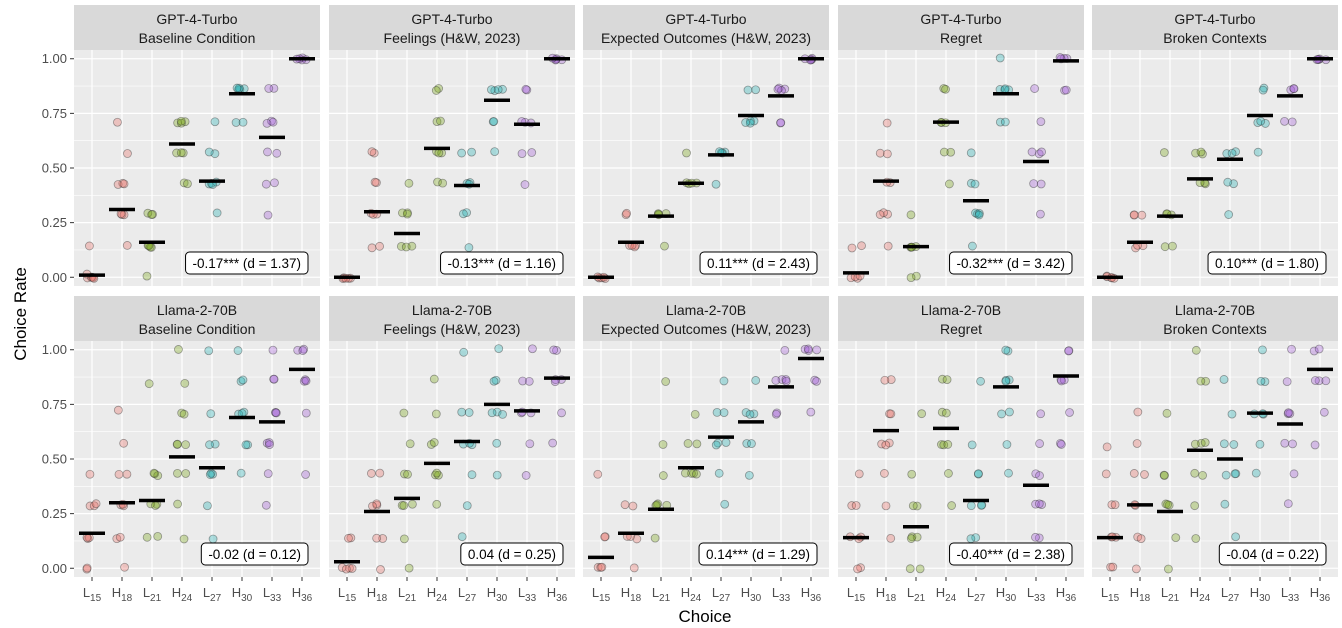  I want to click on x-tick-label: H36, so click(302, 594).